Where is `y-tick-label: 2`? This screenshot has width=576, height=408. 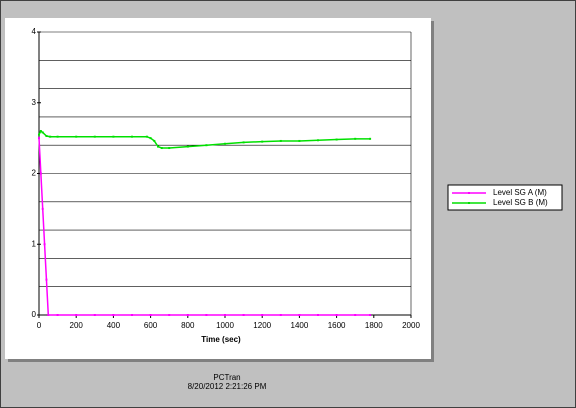
y-tick-label: 2 is located at coordinates (34, 173).